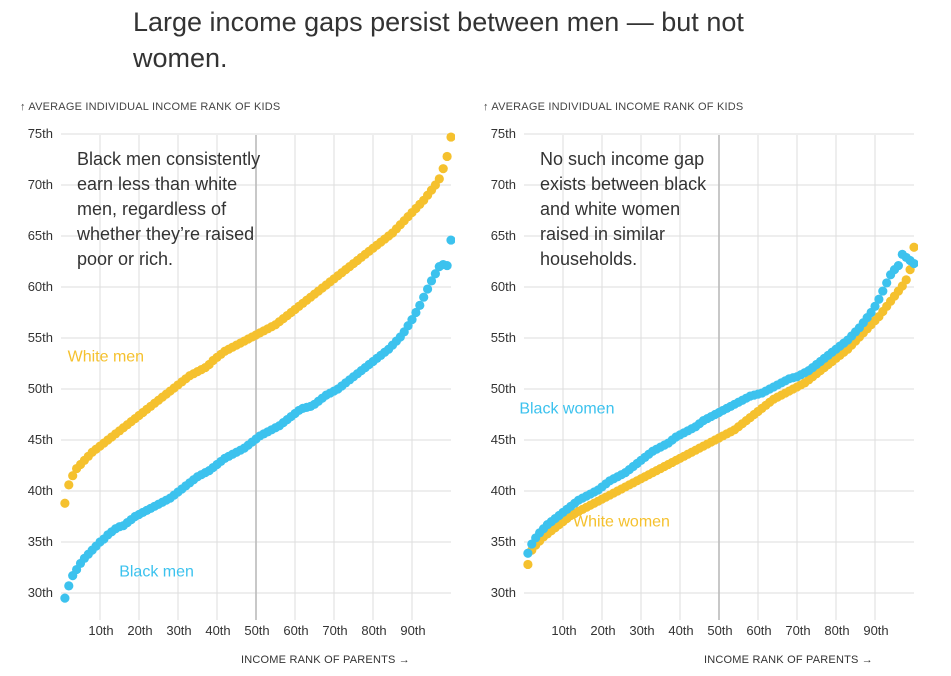  What do you see at coordinates (157, 184) in the screenshot?
I see `annotation-line: earn less than white` at bounding box center [157, 184].